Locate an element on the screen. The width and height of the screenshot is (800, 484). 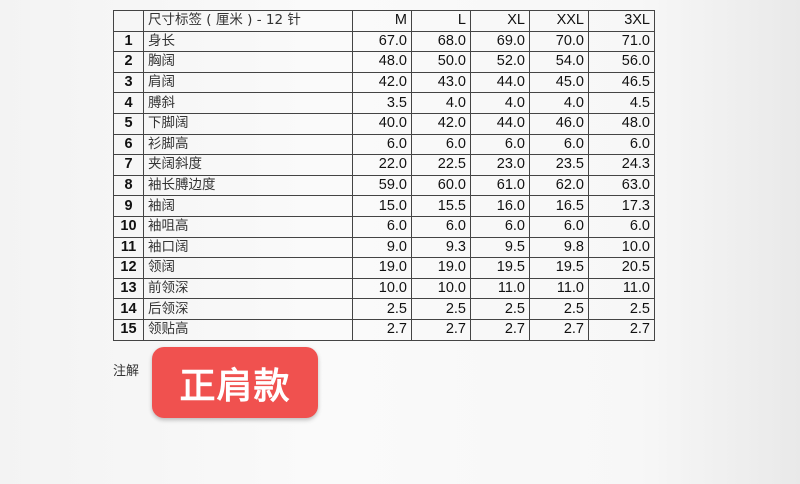
table-row: 3 肩阔 42.0 43.0 44.0 45.0 46.5 is located at coordinates (384, 82).